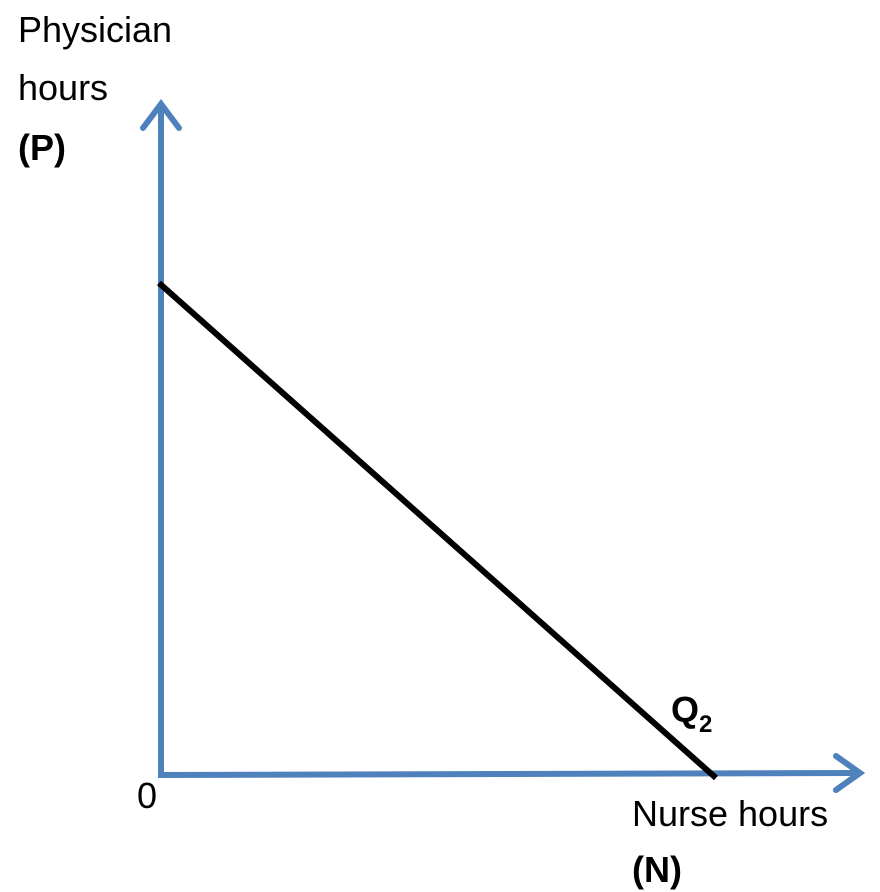 The height and width of the screenshot is (892, 880). What do you see at coordinates (42, 147) in the screenshot?
I see `y-axis-symbol: (P)` at bounding box center [42, 147].